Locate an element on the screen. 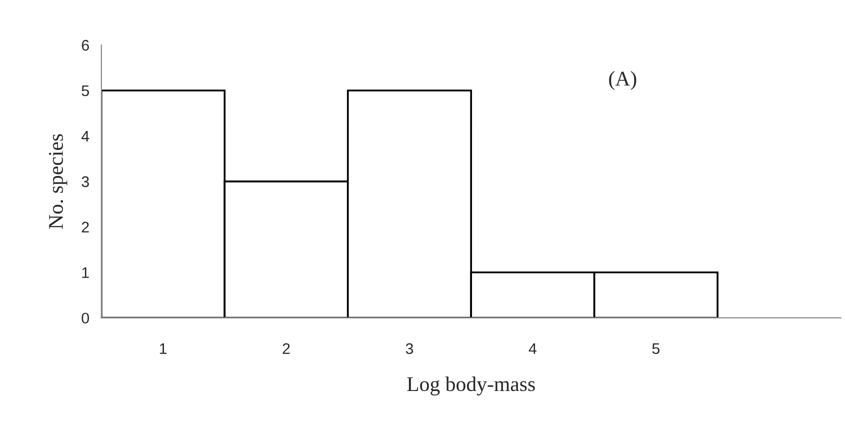 Image resolution: width=845 pixels, height=433 pixels. x-axis-title: Log body-mass is located at coordinates (471, 386).